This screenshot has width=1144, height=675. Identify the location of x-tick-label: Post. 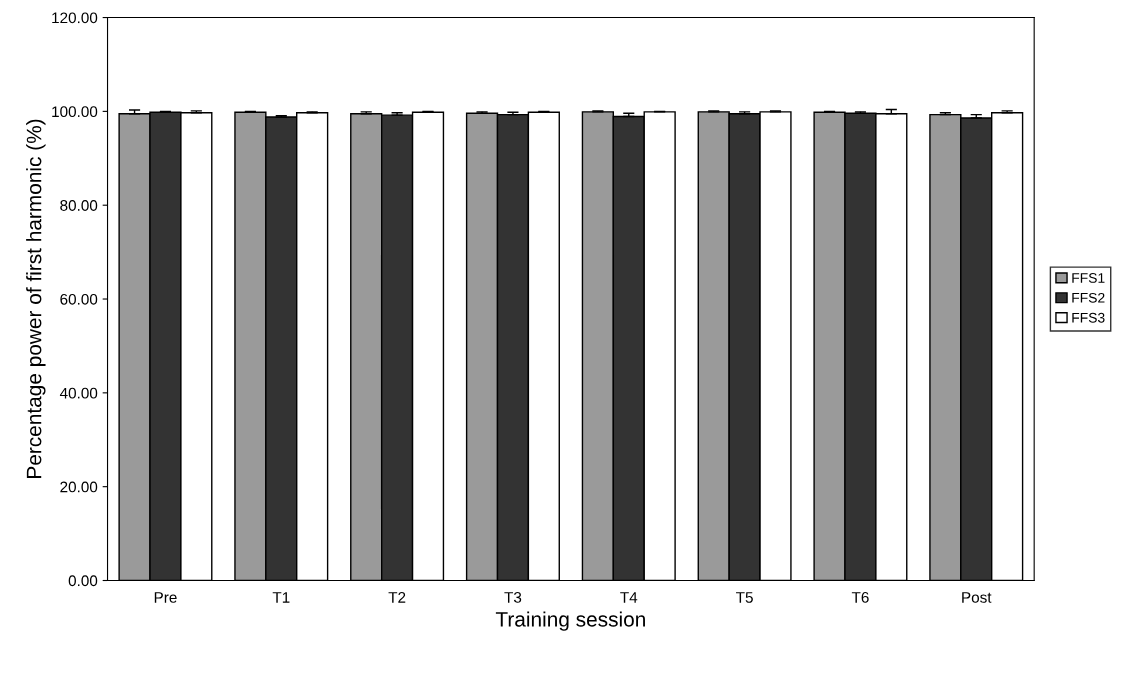
(977, 597).